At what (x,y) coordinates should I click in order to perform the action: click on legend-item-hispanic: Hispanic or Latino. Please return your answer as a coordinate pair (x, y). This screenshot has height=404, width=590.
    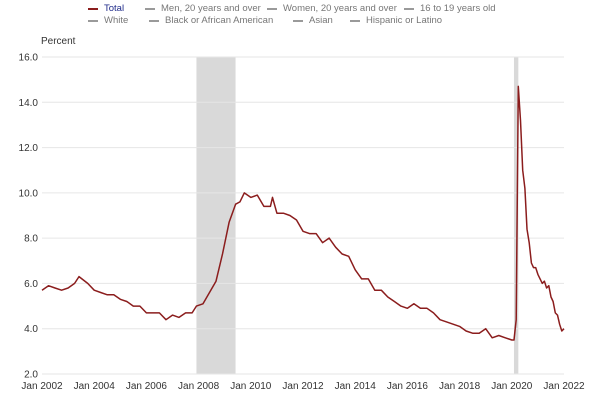
    Looking at the image, I should click on (396, 20).